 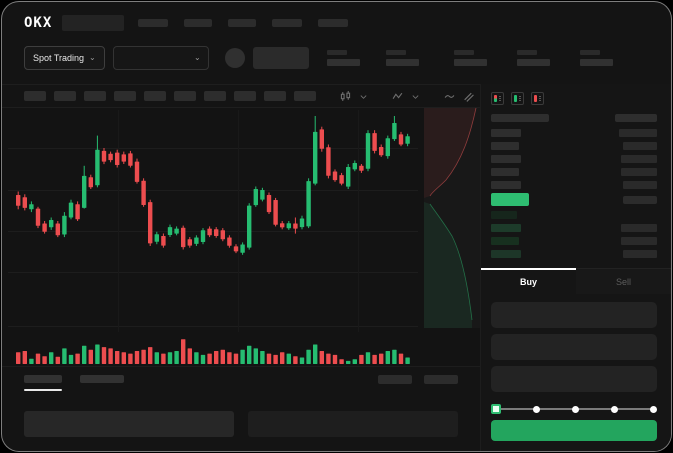 What do you see at coordinates (640, 199) in the screenshot?
I see `last-price-amount` at bounding box center [640, 199].